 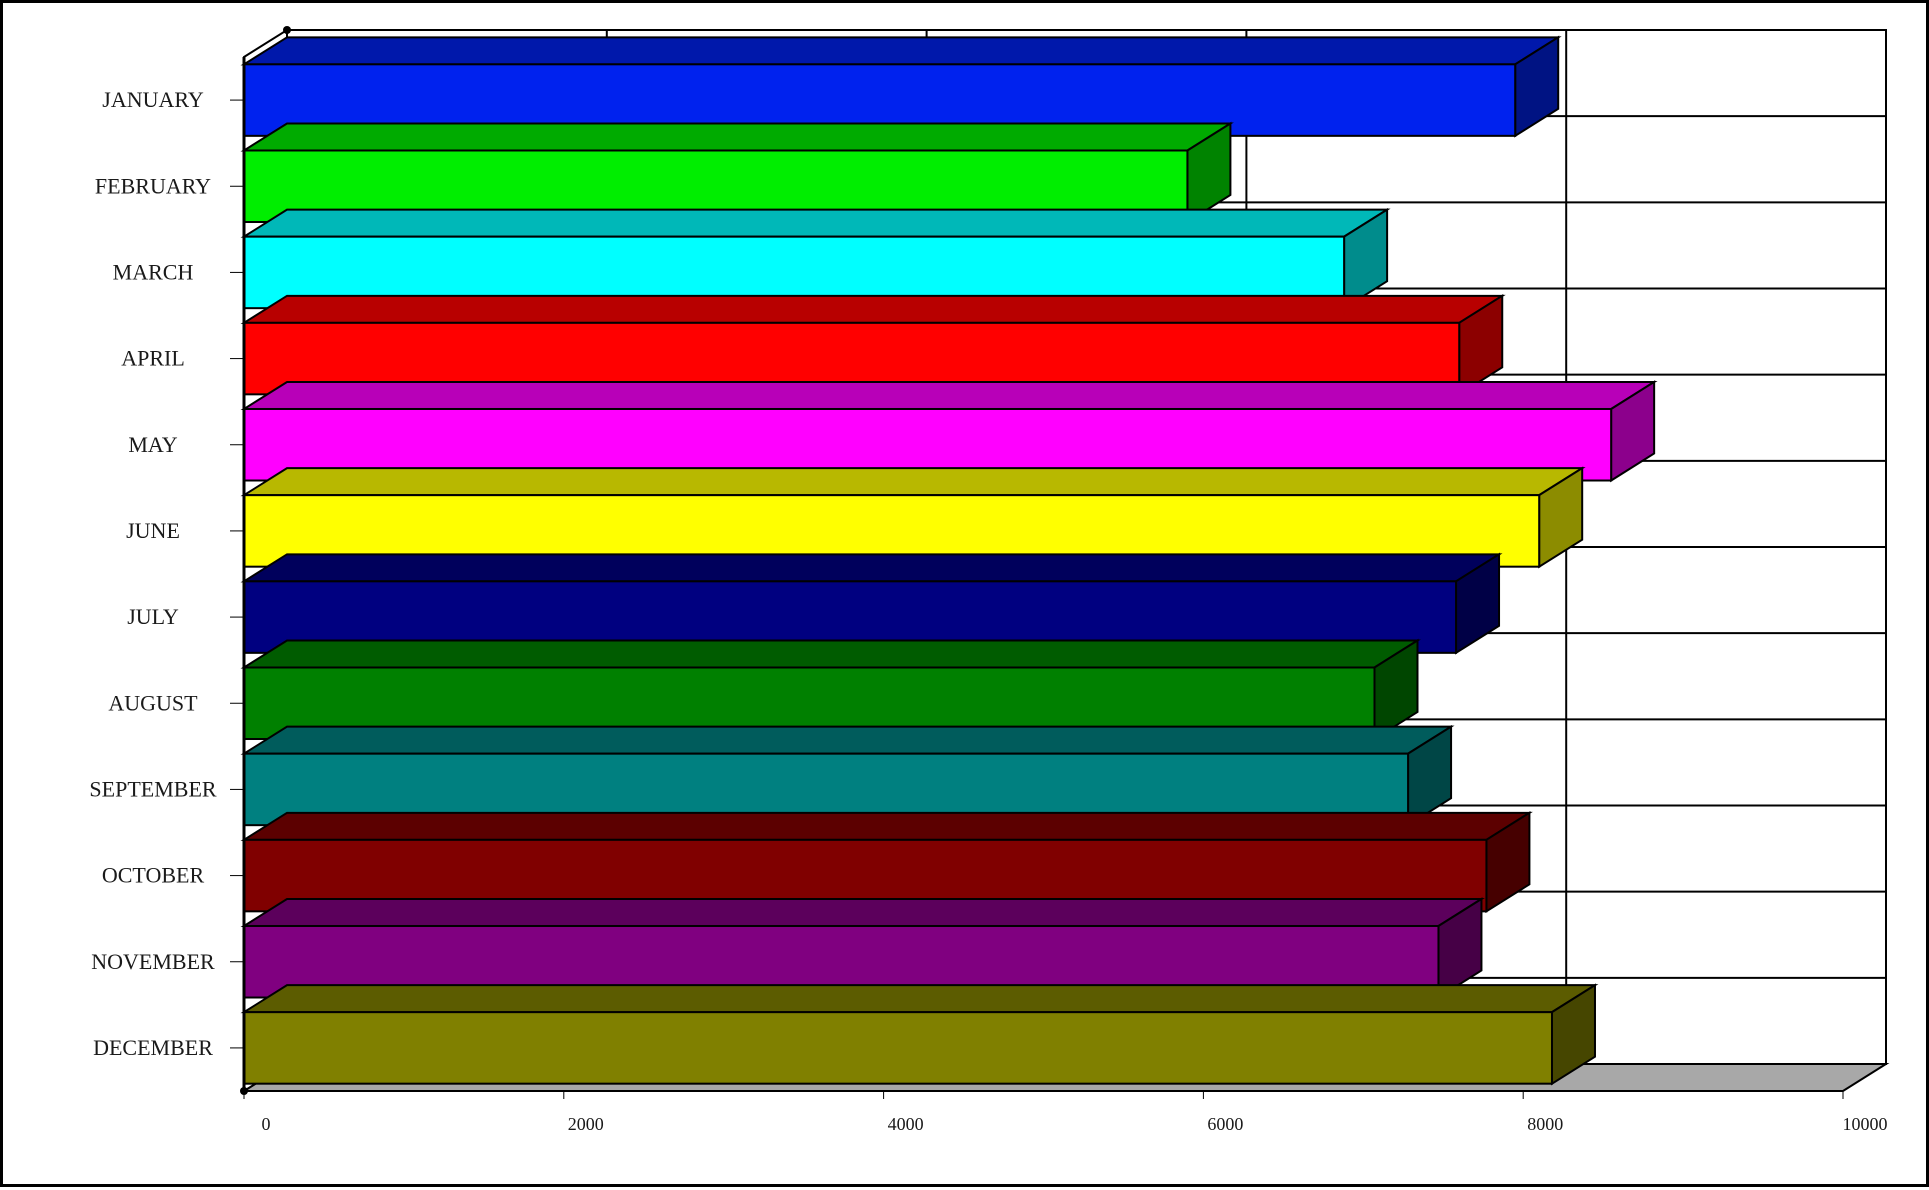 What do you see at coordinates (1865, 1124) in the screenshot?
I see `x-tick-label: 10000` at bounding box center [1865, 1124].